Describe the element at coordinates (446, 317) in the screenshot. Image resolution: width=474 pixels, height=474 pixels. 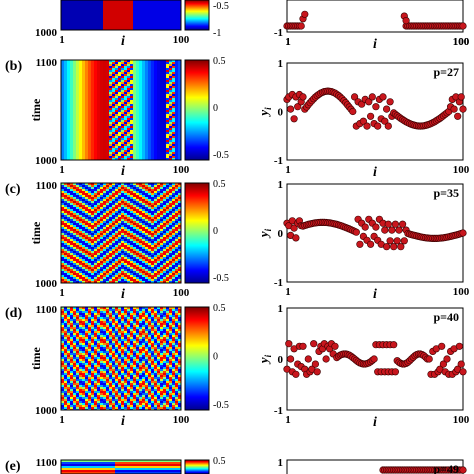
I see `annotation-d: p=40` at that location.